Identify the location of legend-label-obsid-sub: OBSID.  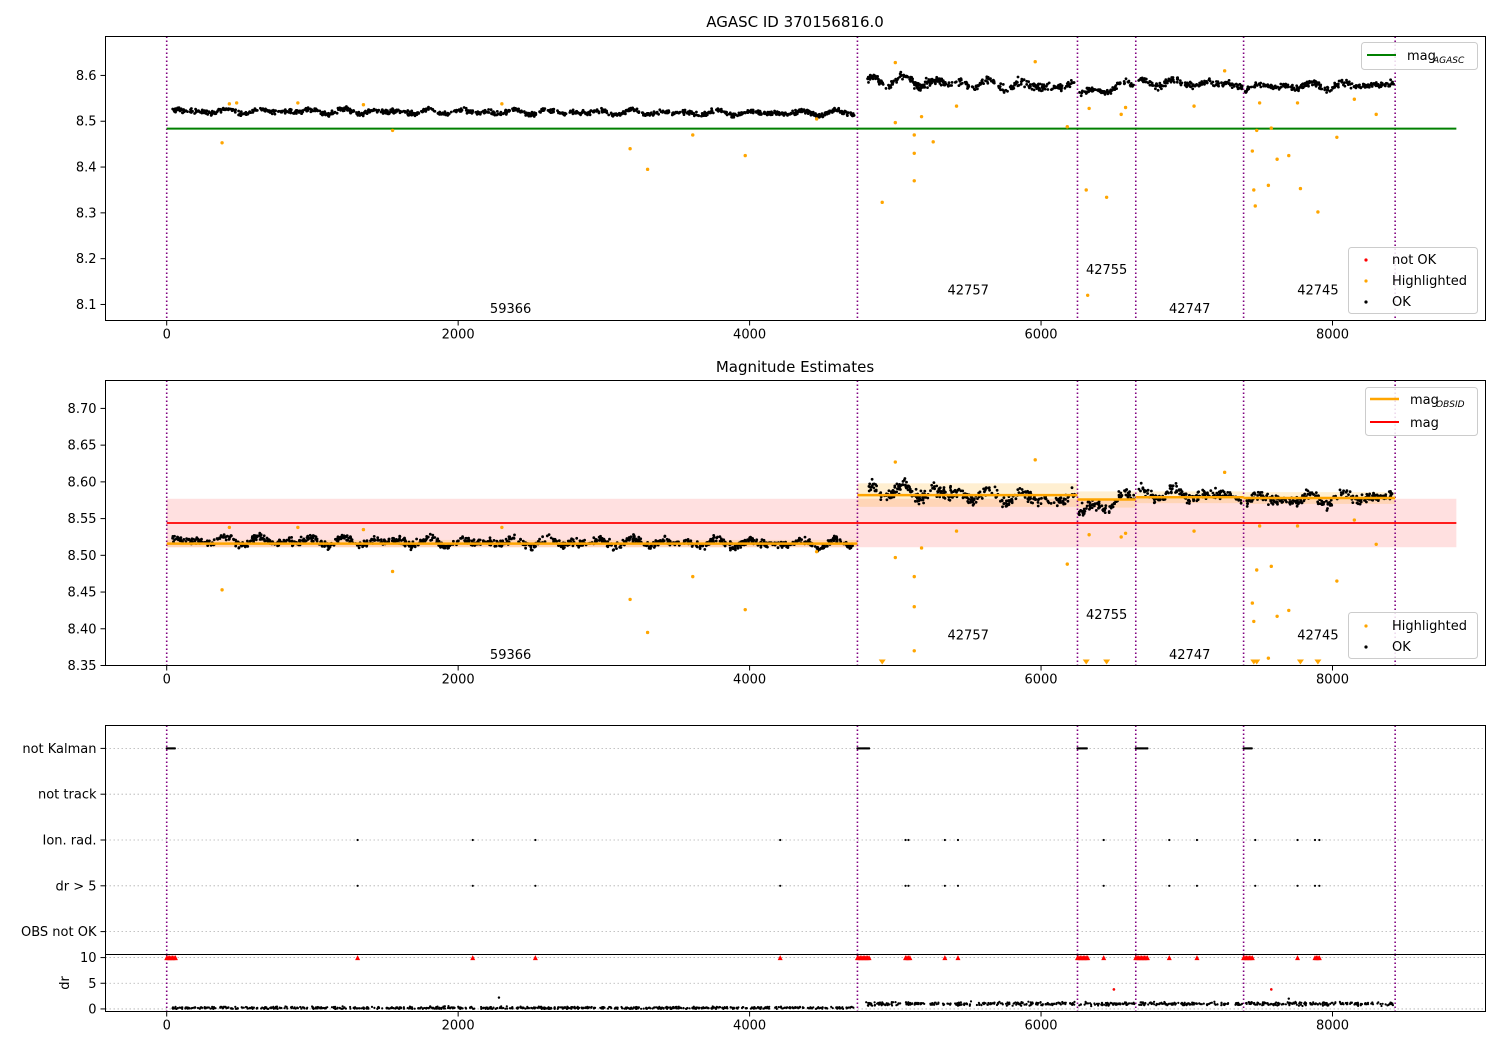
(1450, 405).